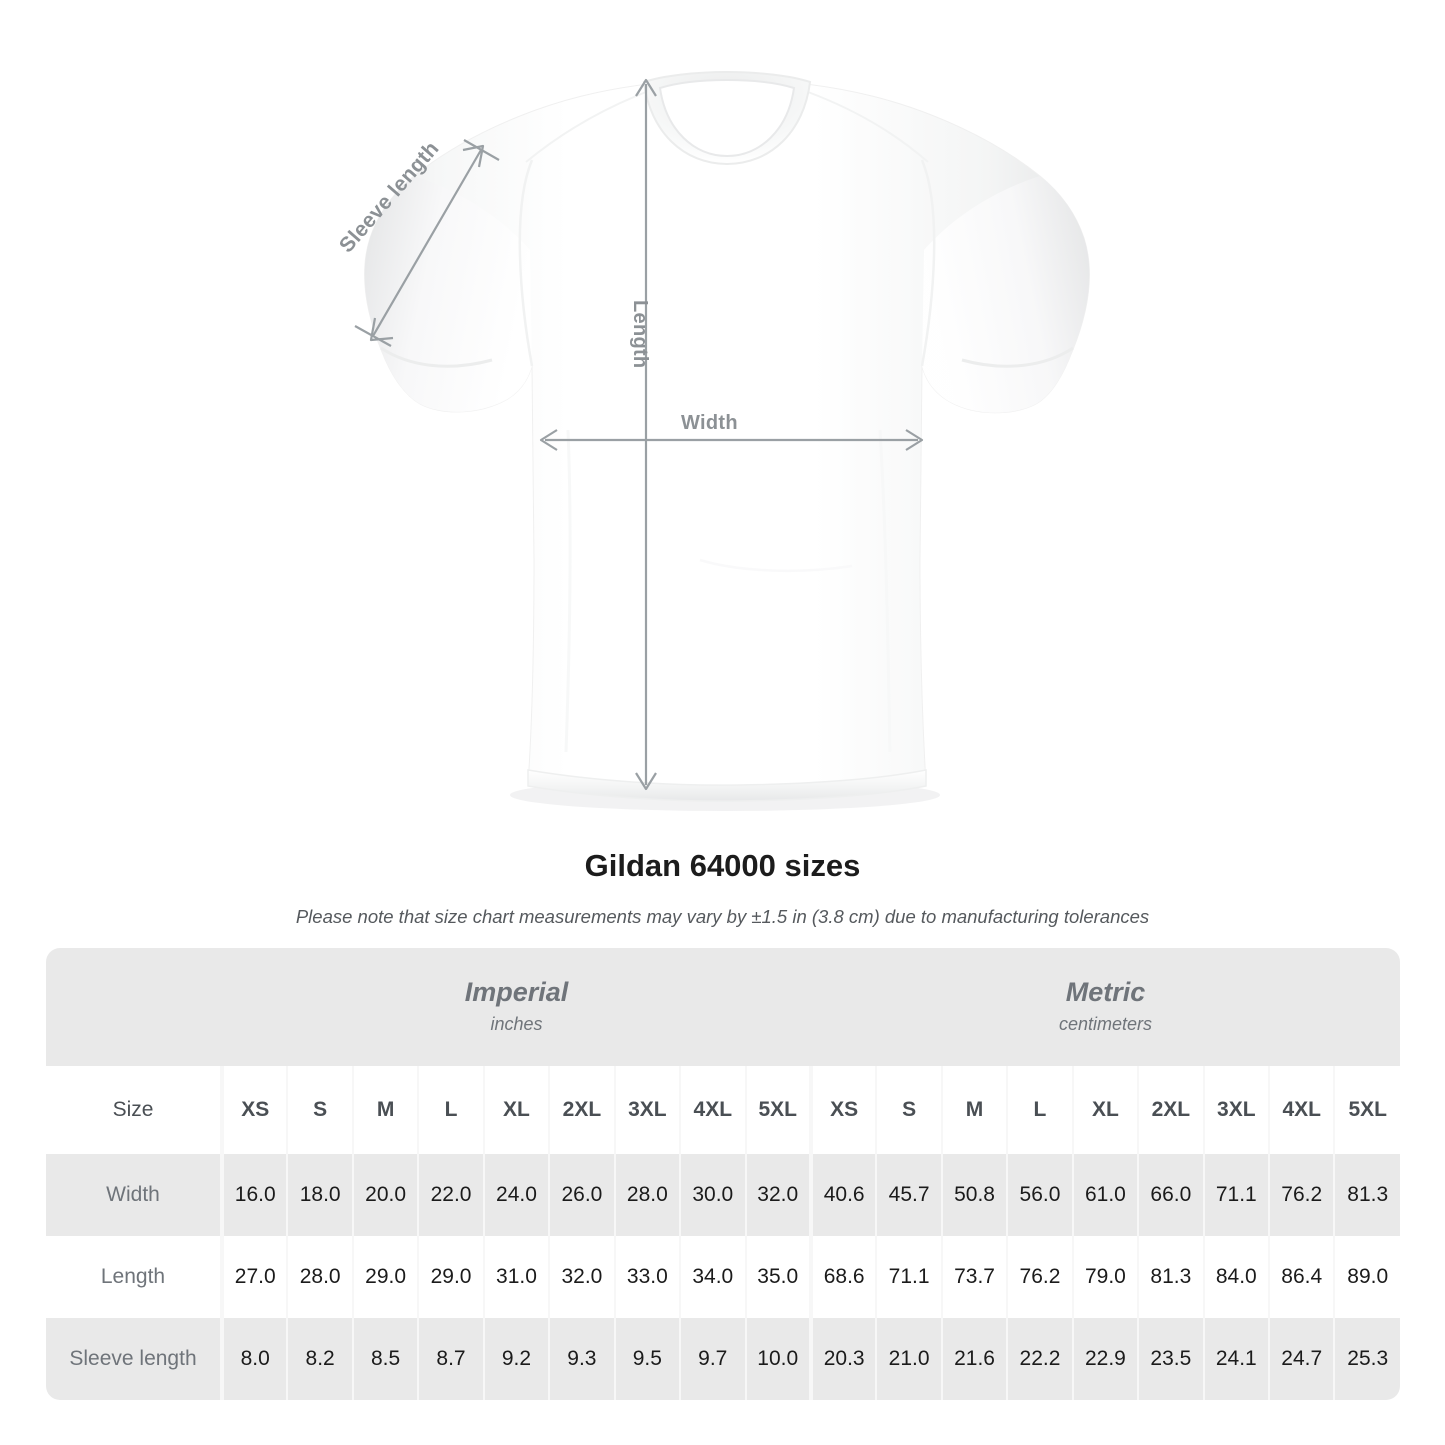 This screenshot has width=1445, height=1445. I want to click on measurement-cell: 22.0, so click(450, 1195).